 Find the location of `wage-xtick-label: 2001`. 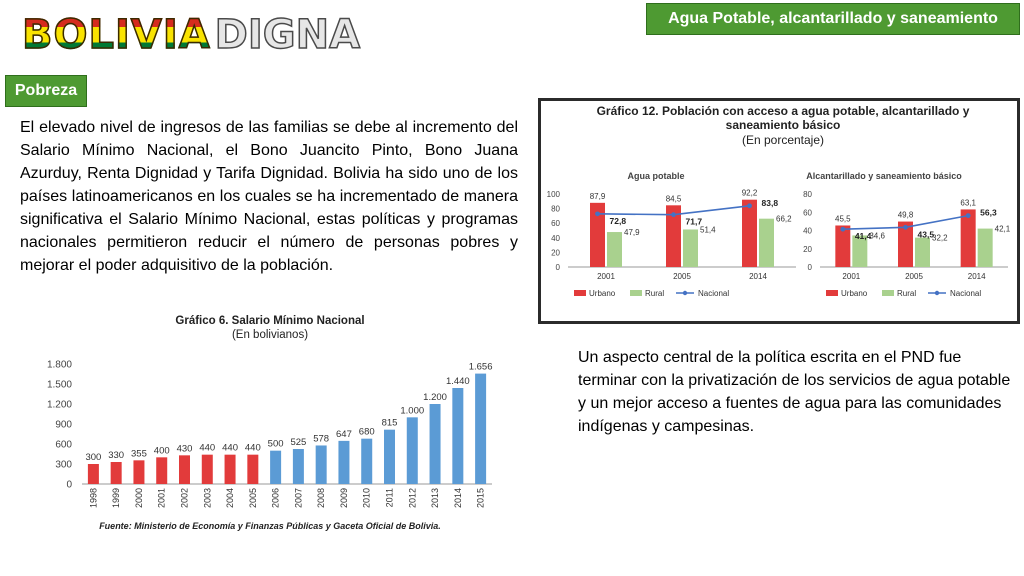

wage-xtick-label: 2001 is located at coordinates (162, 498).